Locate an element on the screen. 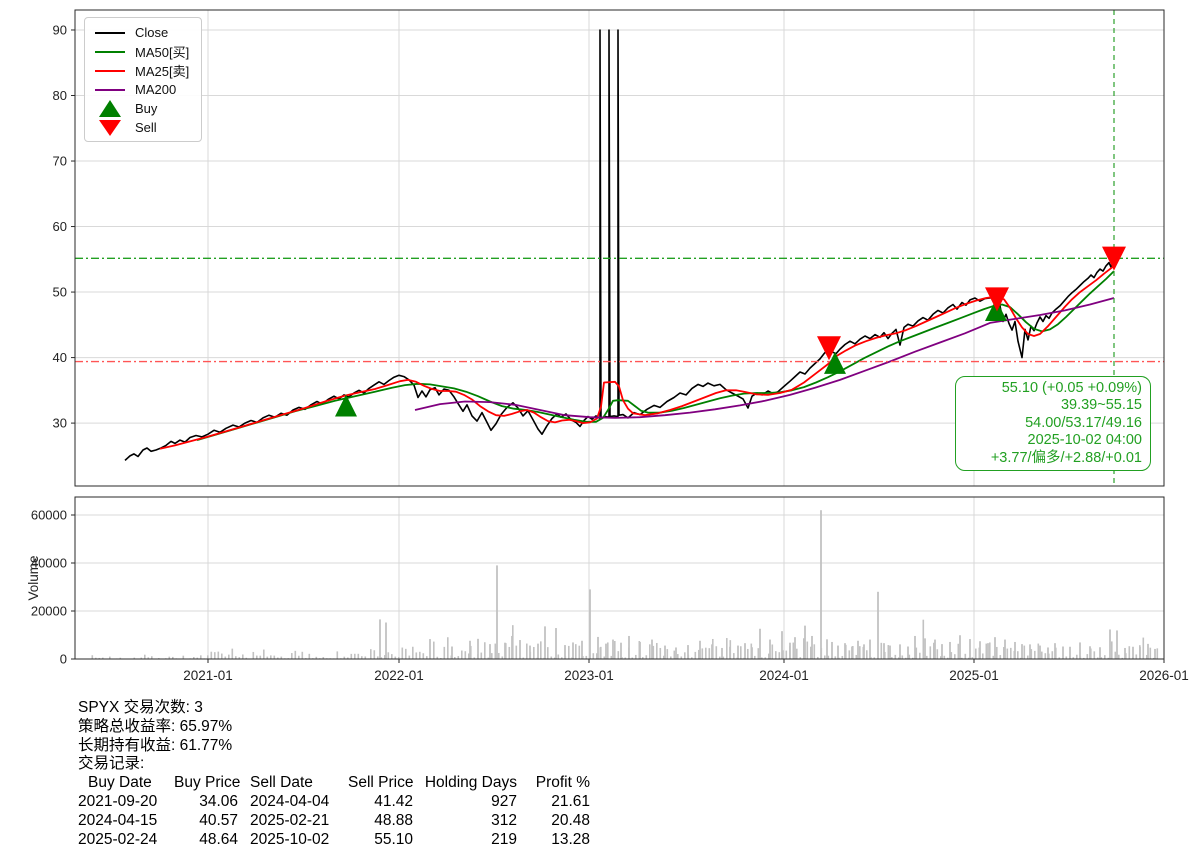 The image size is (1197, 857). stat-line: 策略总收益率: 65.97% is located at coordinates (155, 726).